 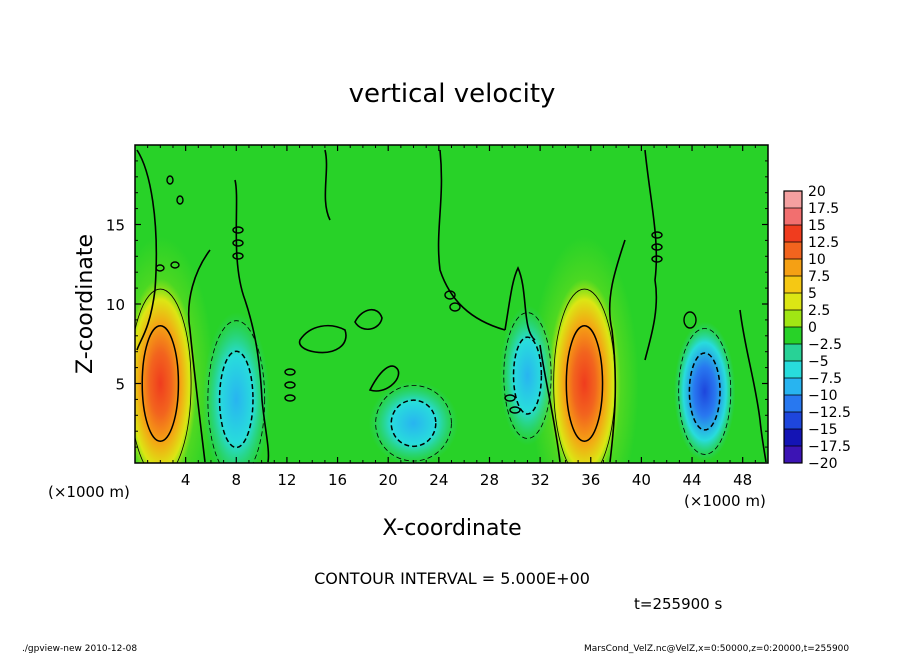 I want to click on colorbar-label: −5, so click(x=818, y=362).